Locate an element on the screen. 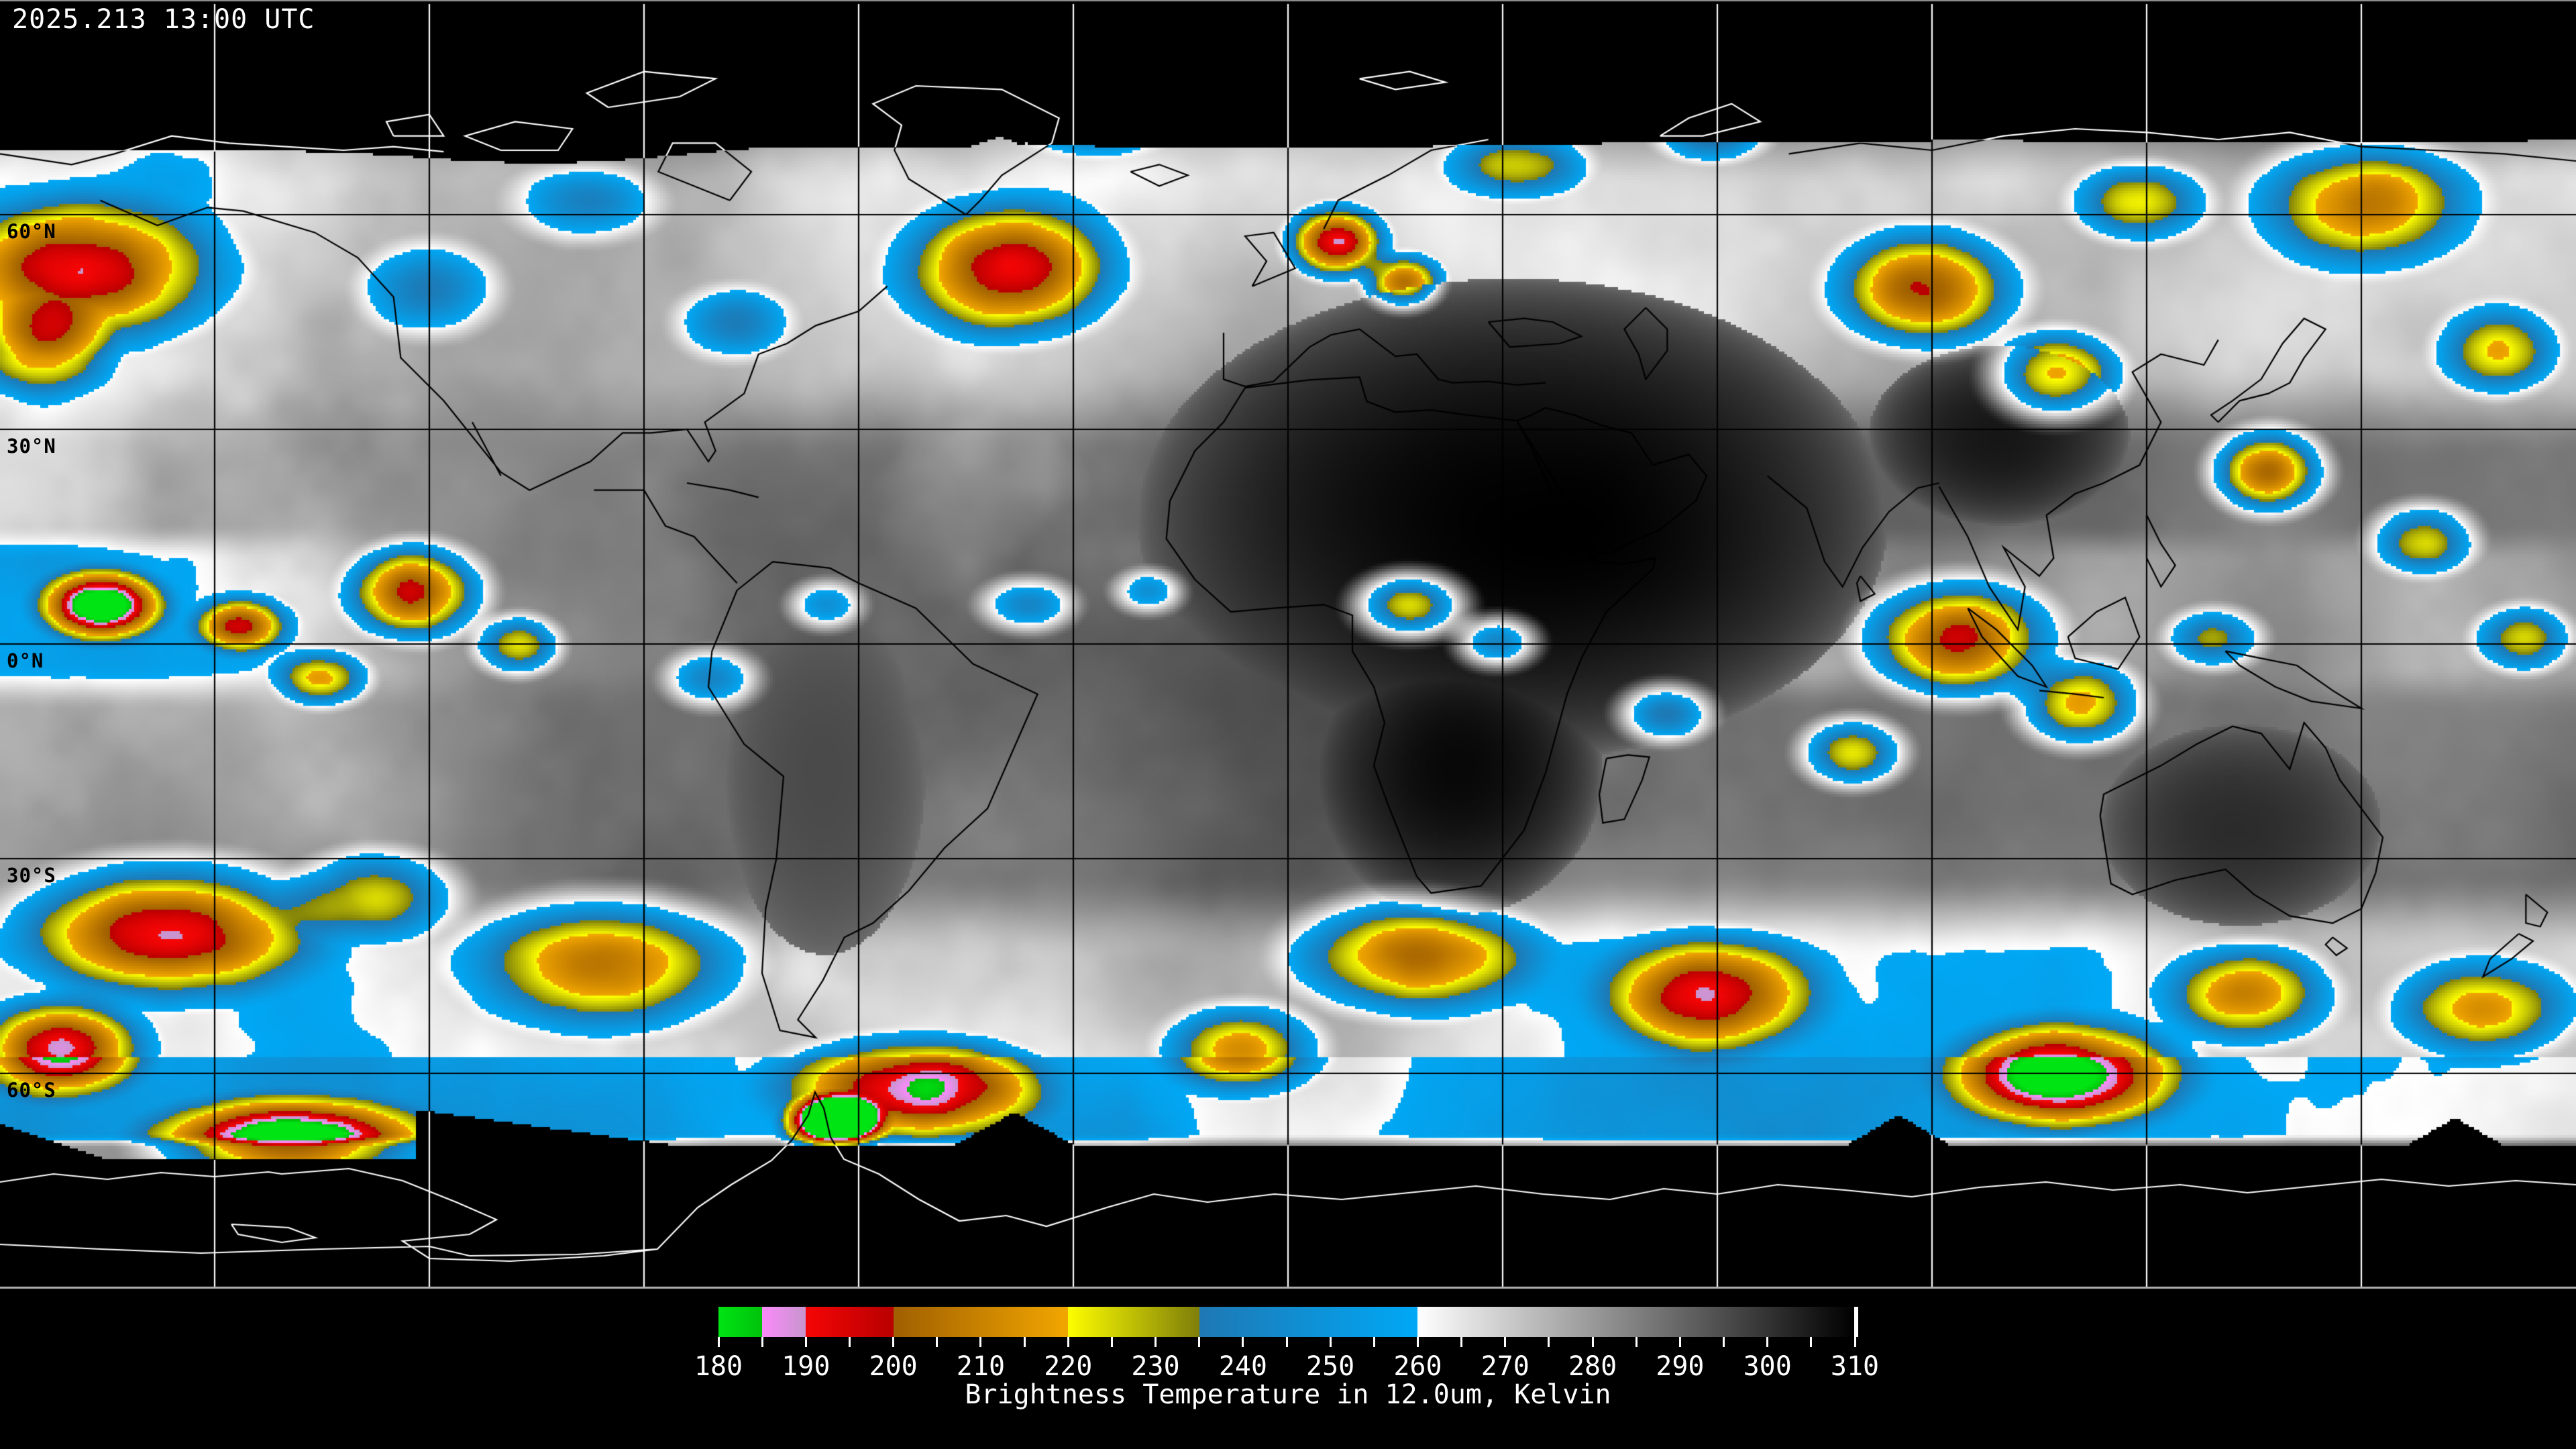 This screenshot has height=1449, width=2576. colorbar-tick-label: 260 is located at coordinates (1417, 1366).